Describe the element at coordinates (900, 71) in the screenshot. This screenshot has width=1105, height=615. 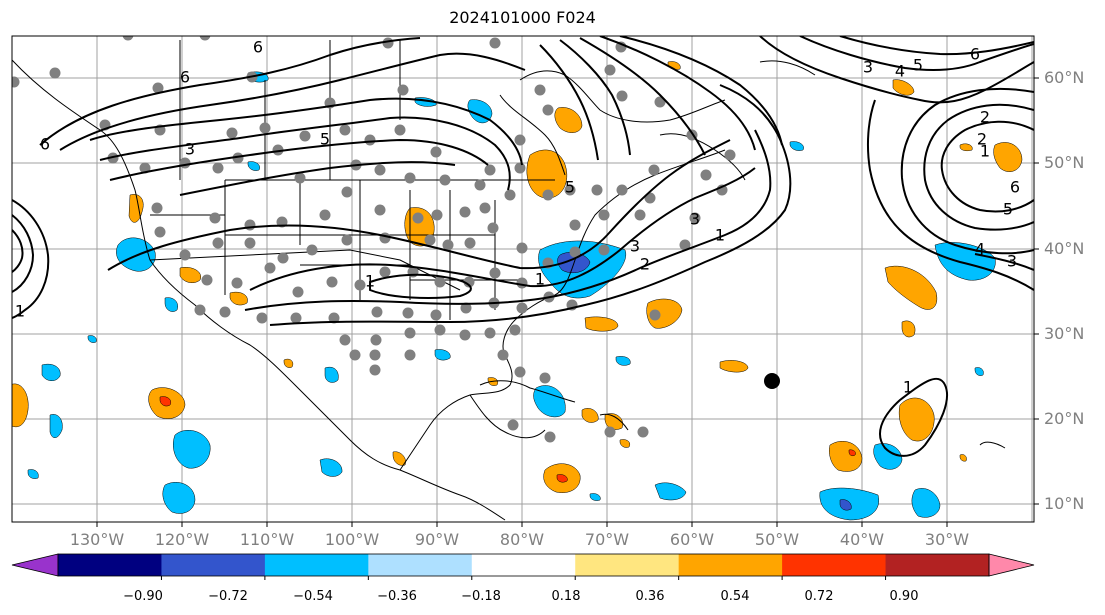
I see `contour-label: 4` at that location.